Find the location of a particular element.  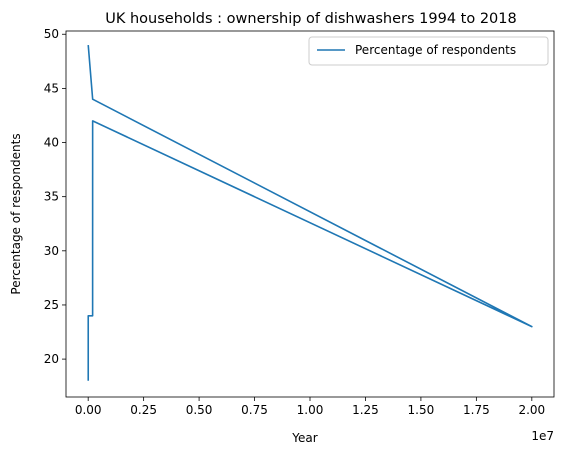

y-tick-label: 25 is located at coordinates (51, 305).